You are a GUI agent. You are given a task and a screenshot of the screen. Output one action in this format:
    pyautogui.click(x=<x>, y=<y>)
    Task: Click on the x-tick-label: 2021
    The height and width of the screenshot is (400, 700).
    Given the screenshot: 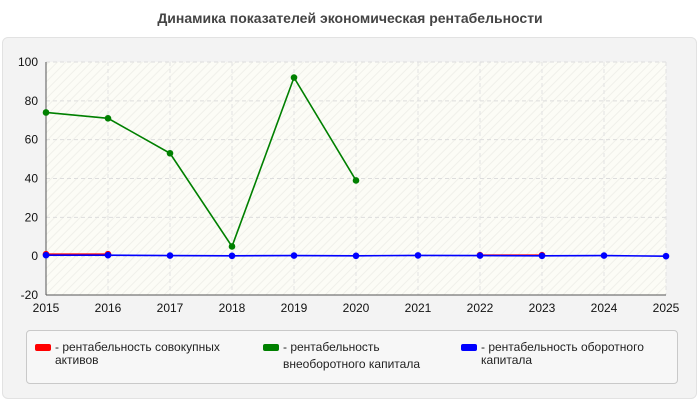 What is the action you would take?
    pyautogui.click(x=418, y=308)
    